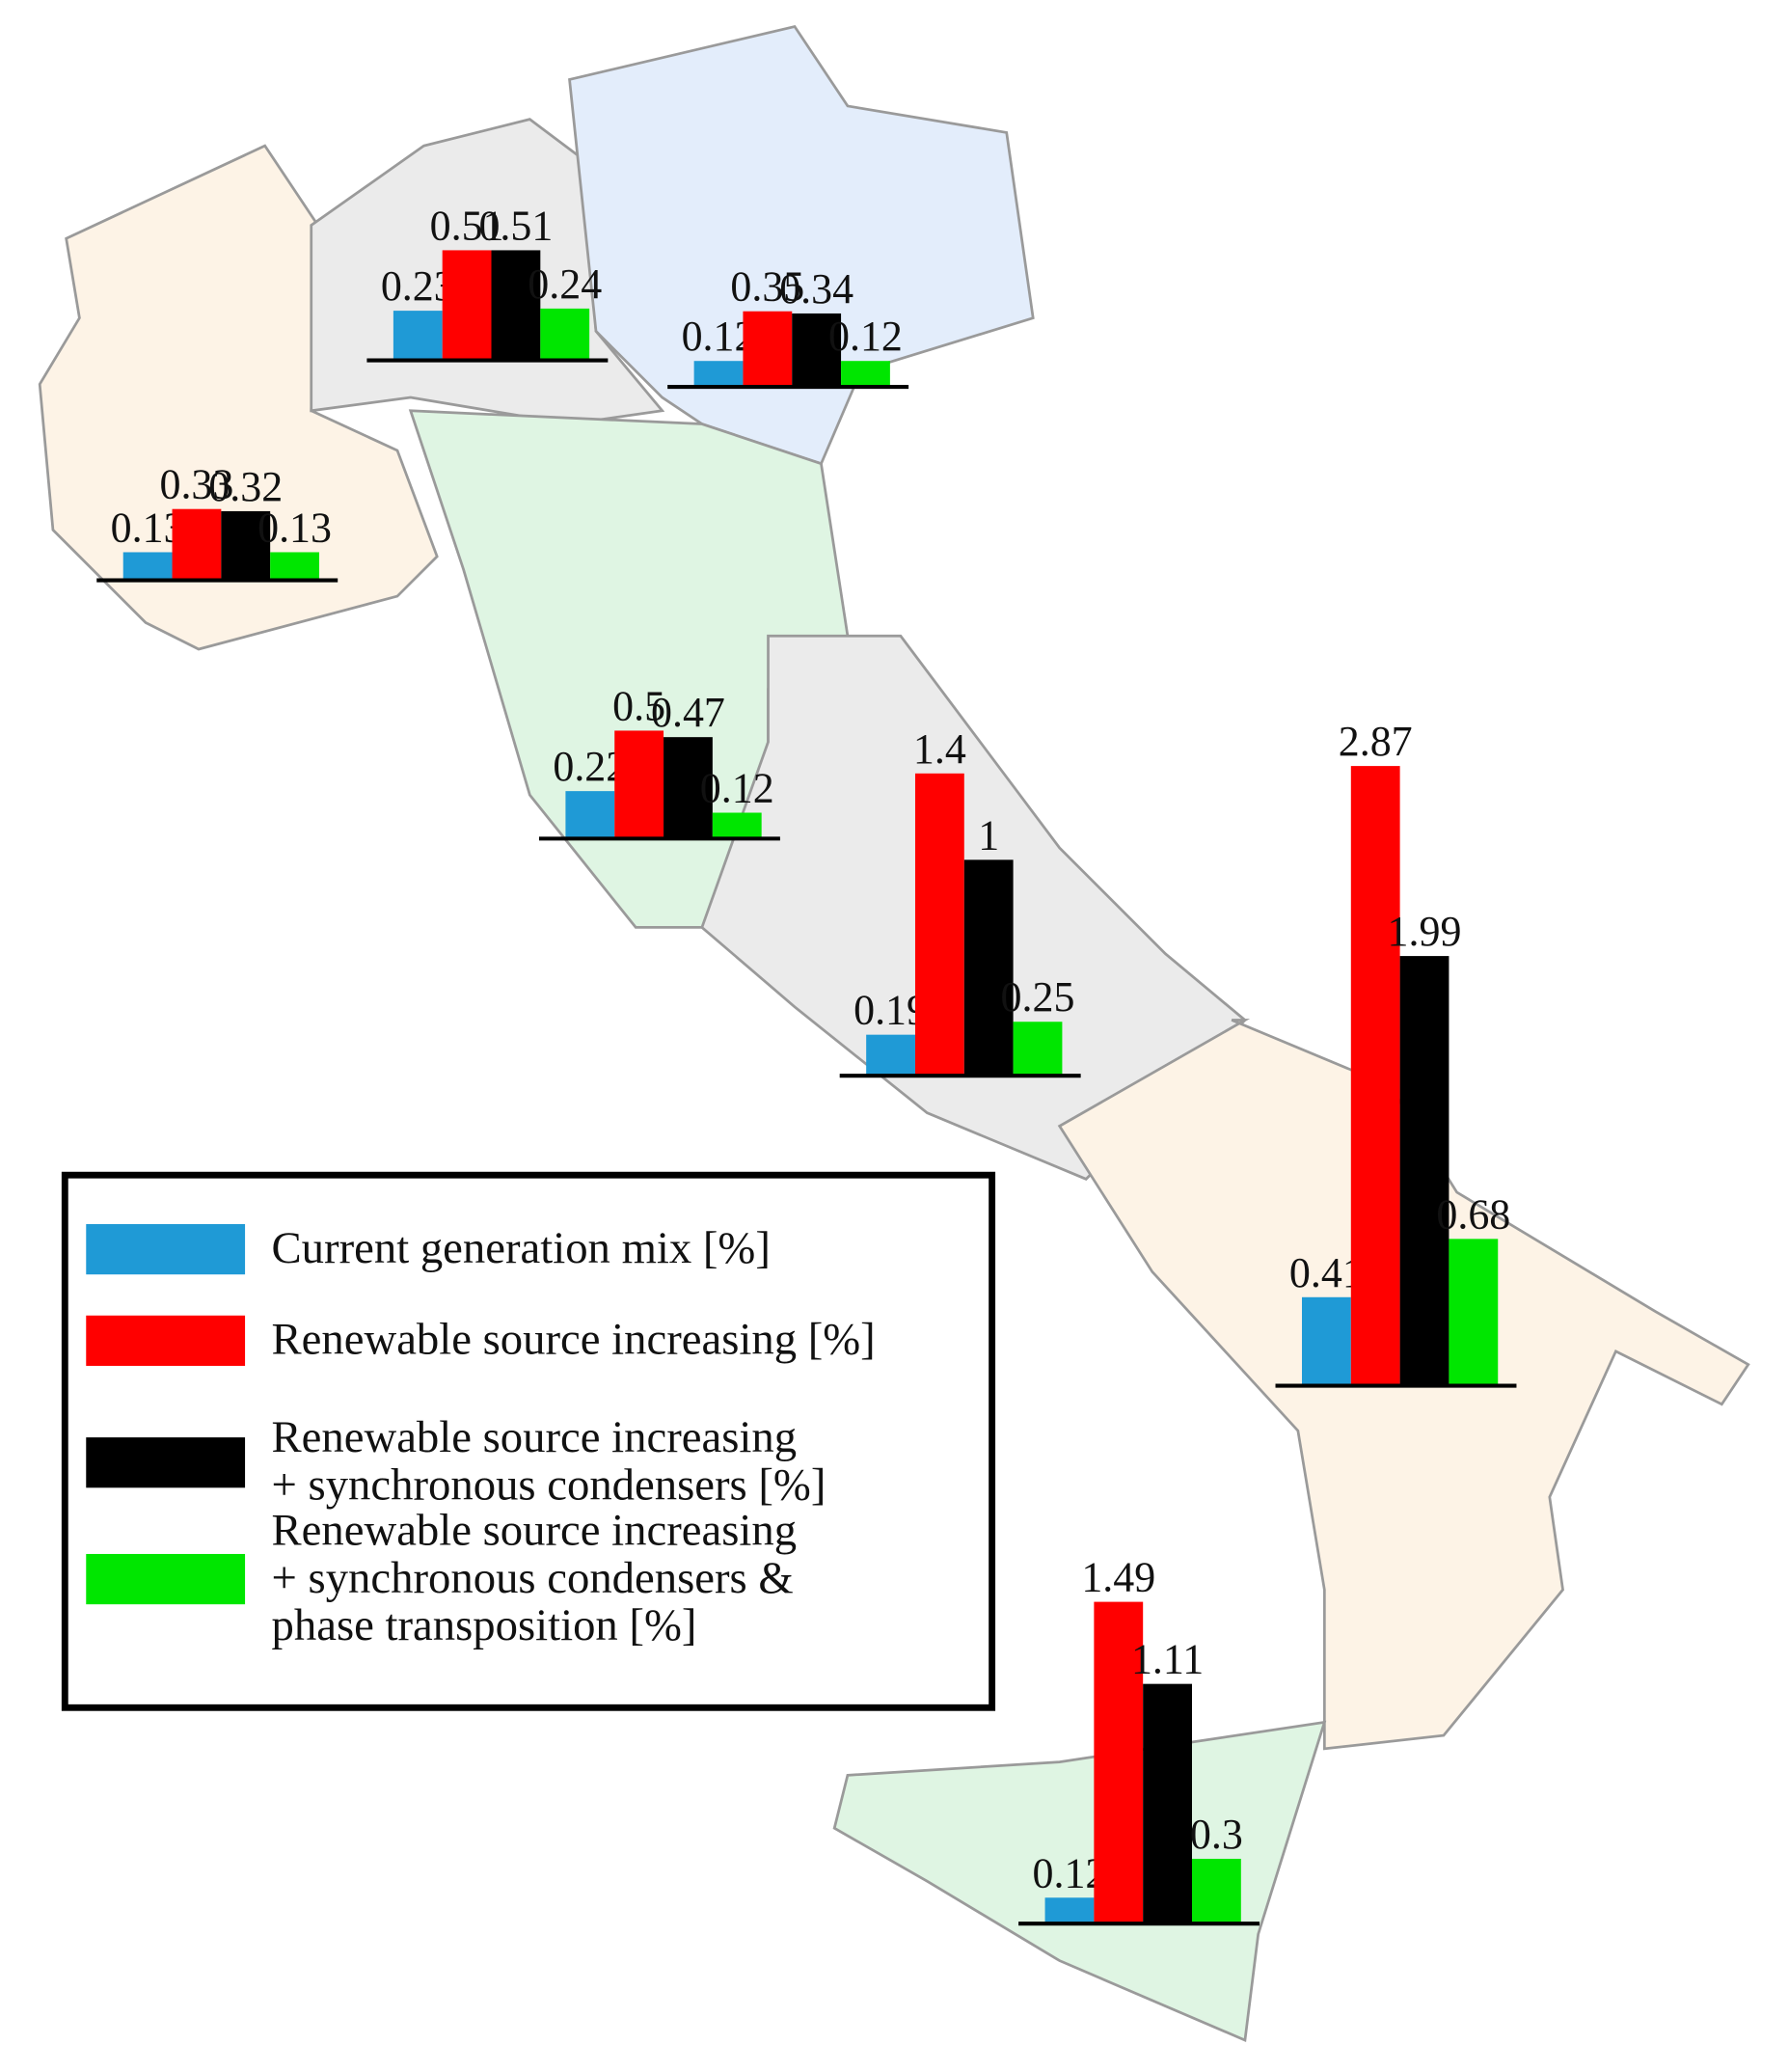  What do you see at coordinates (245, 487) in the screenshot?
I see `data-label: 0.32` at bounding box center [245, 487].